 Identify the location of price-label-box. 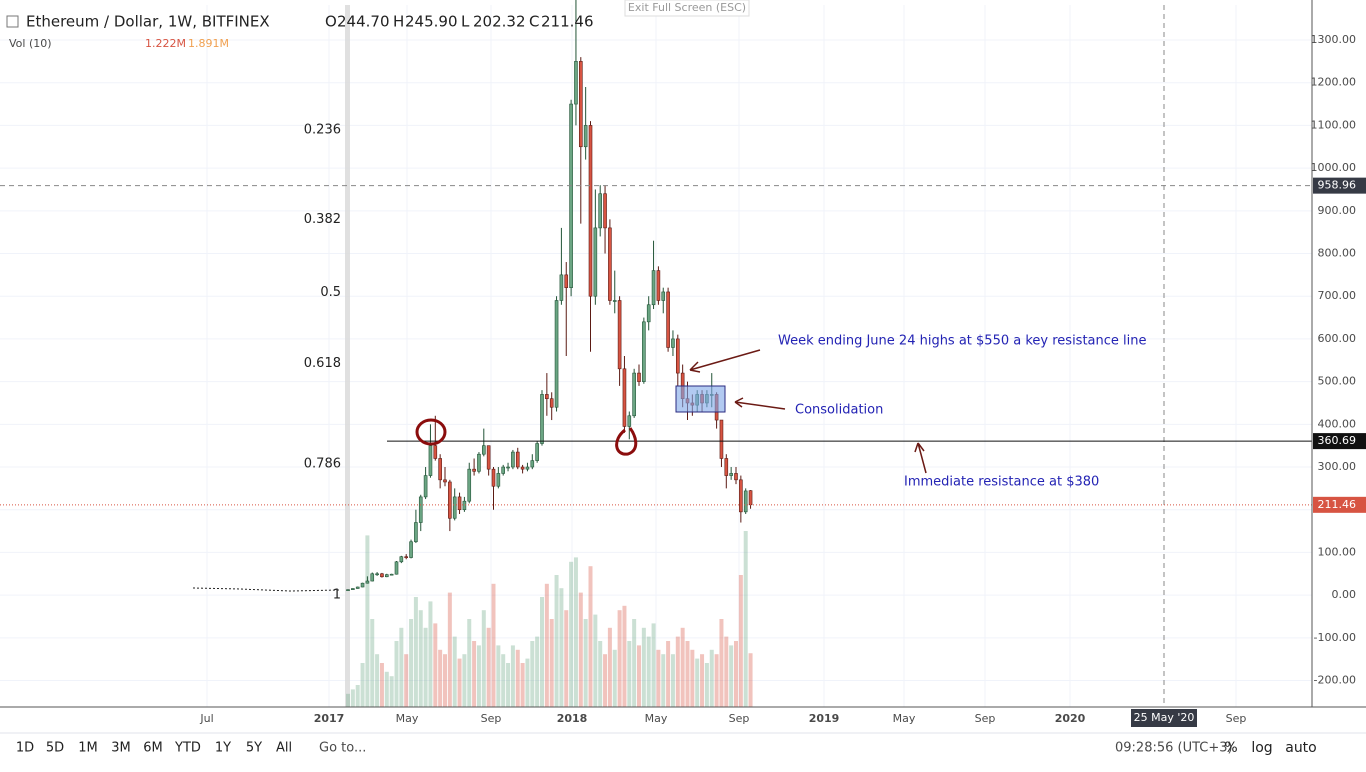
(1339, 504).